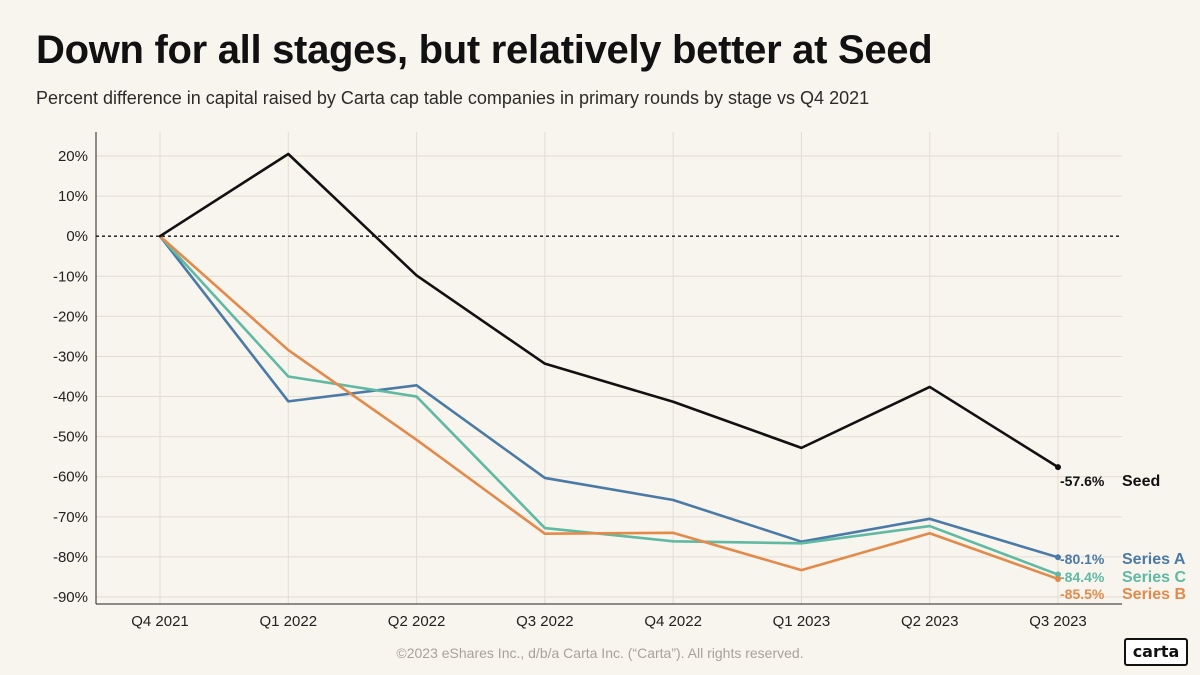 Image resolution: width=1200 pixels, height=675 pixels. What do you see at coordinates (70, 276) in the screenshot?
I see `y-tick-label: -10%` at bounding box center [70, 276].